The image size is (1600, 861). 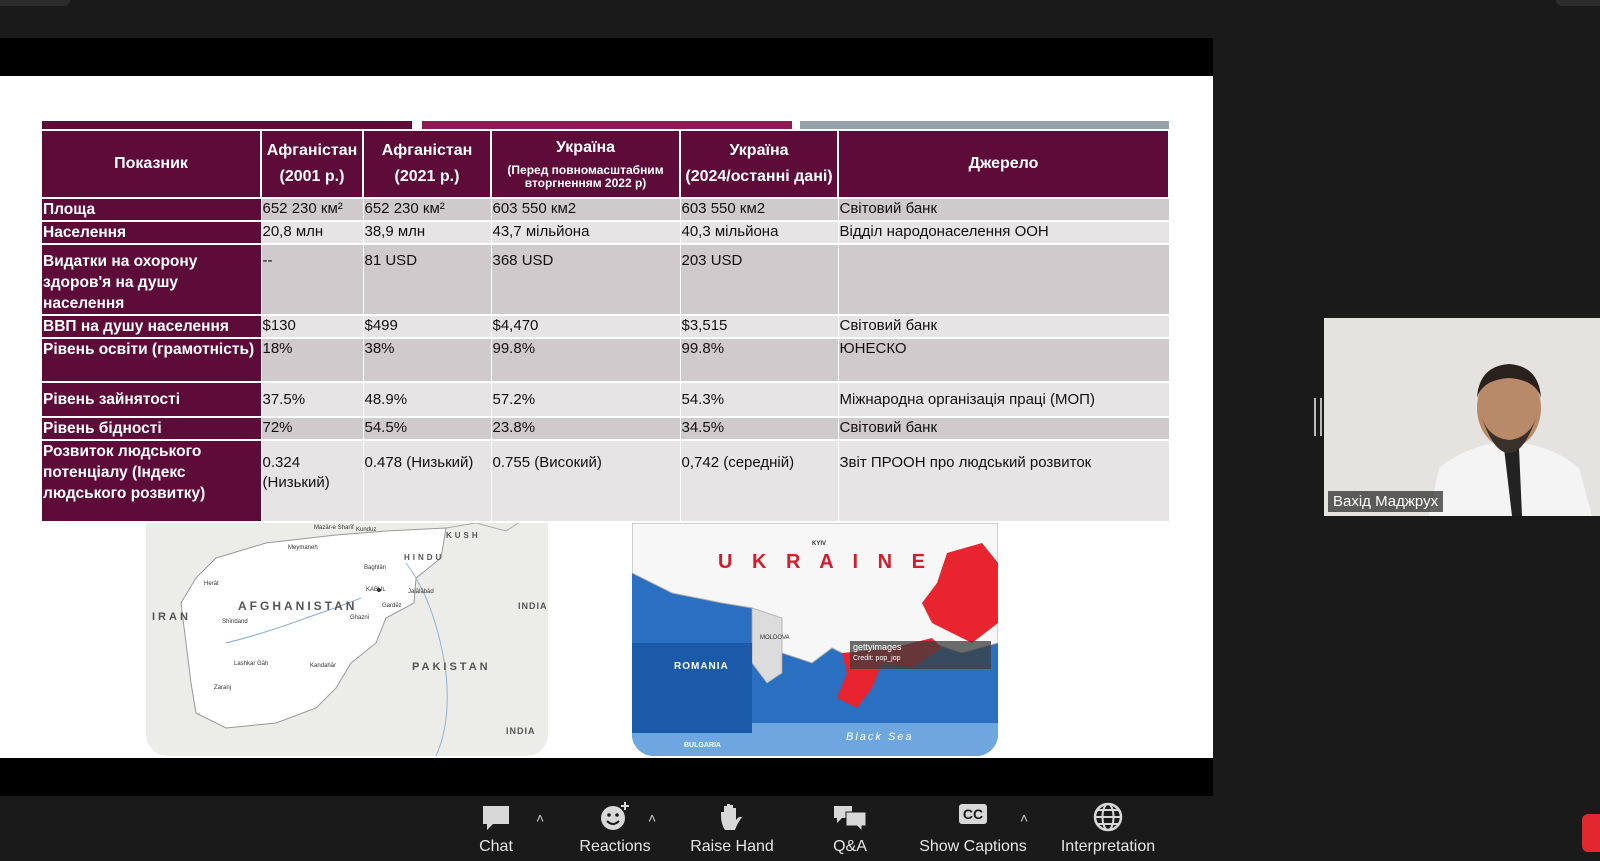 I want to click on header-source: Джерело, so click(x=1004, y=165).